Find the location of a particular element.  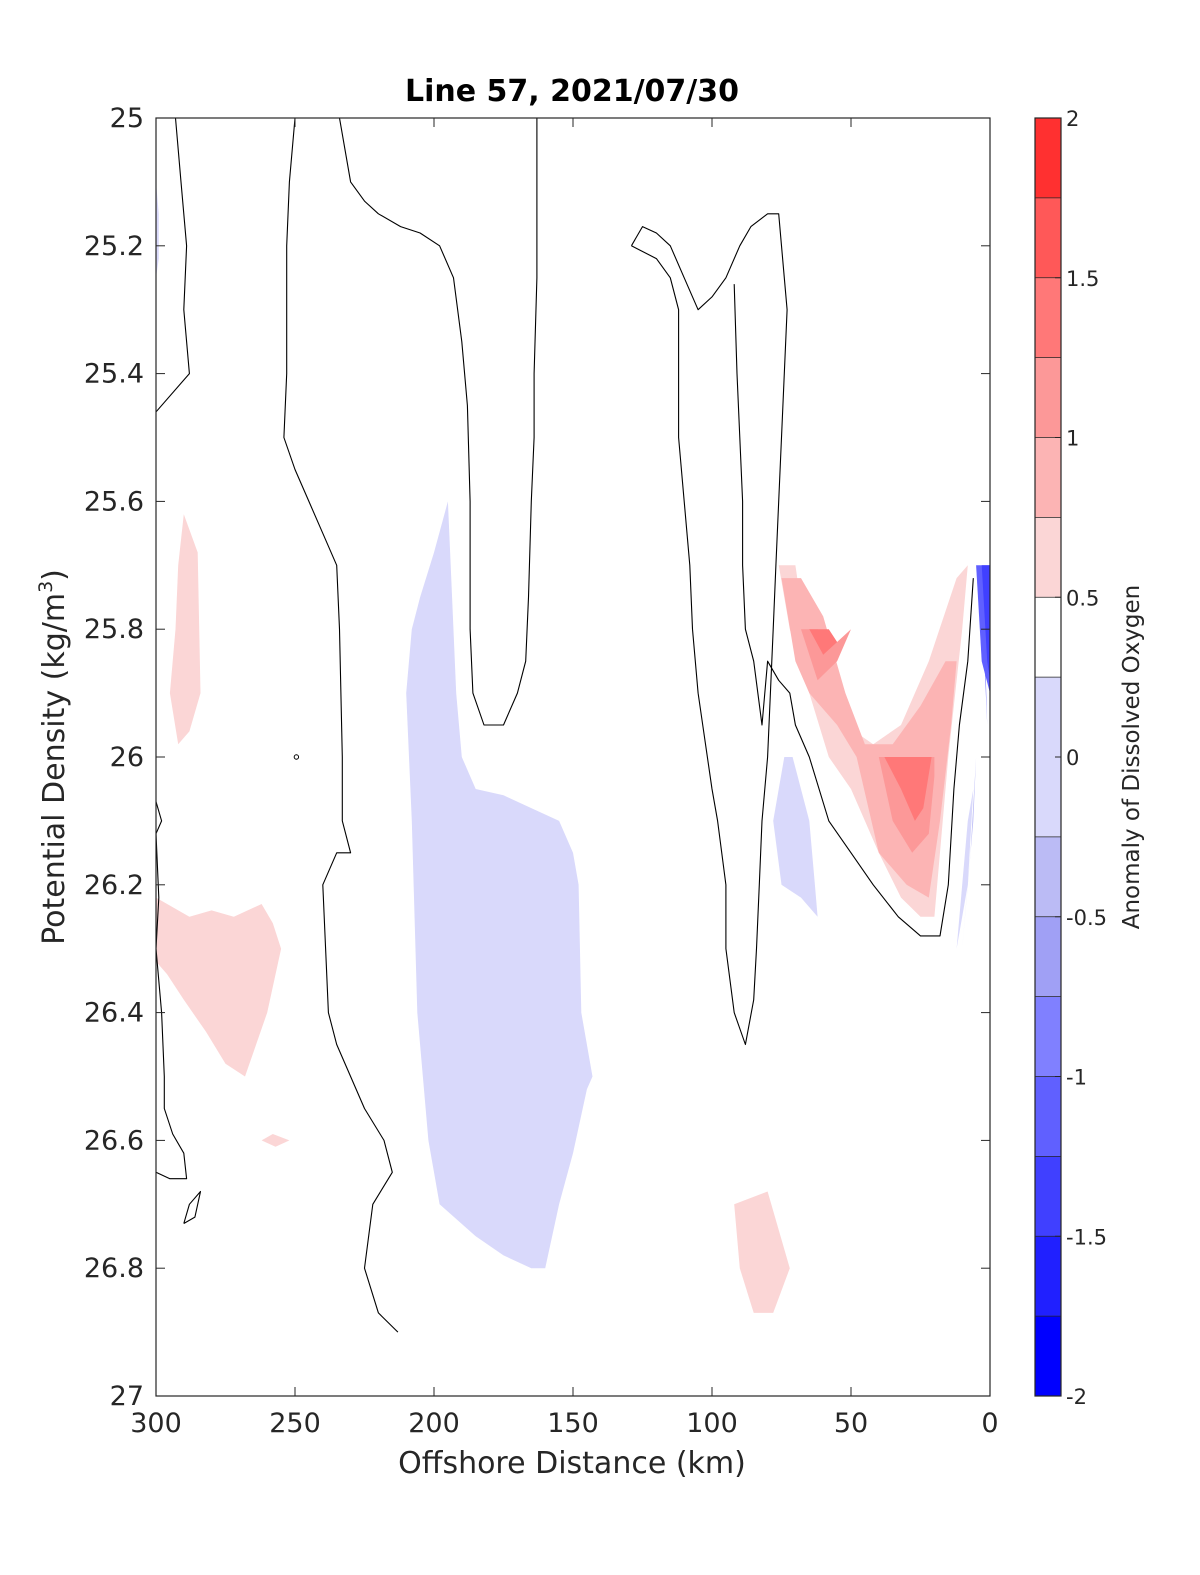

y-axis-label: Potential Density (kg/m3) is located at coordinates (53, 757).